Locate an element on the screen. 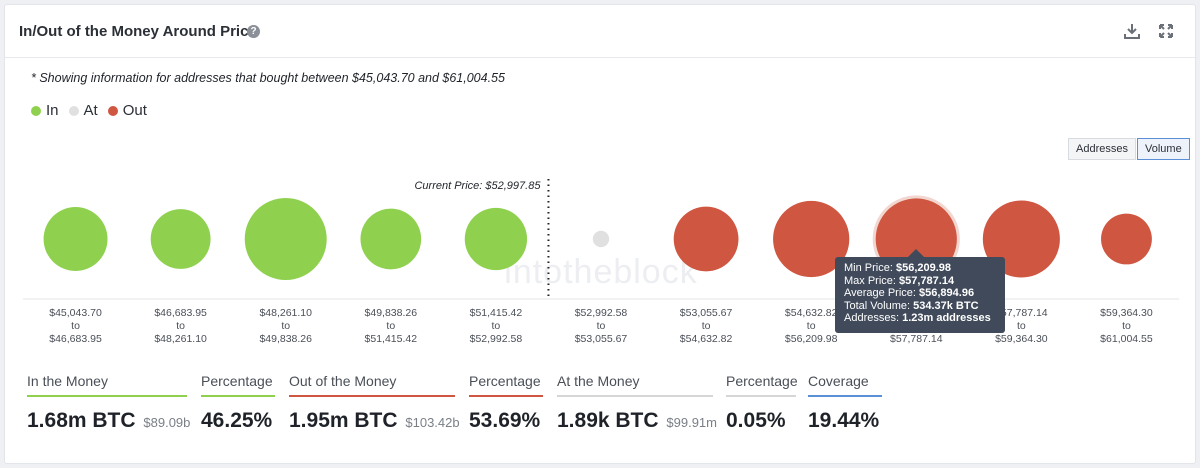  legend-item-in: In is located at coordinates (45, 110).